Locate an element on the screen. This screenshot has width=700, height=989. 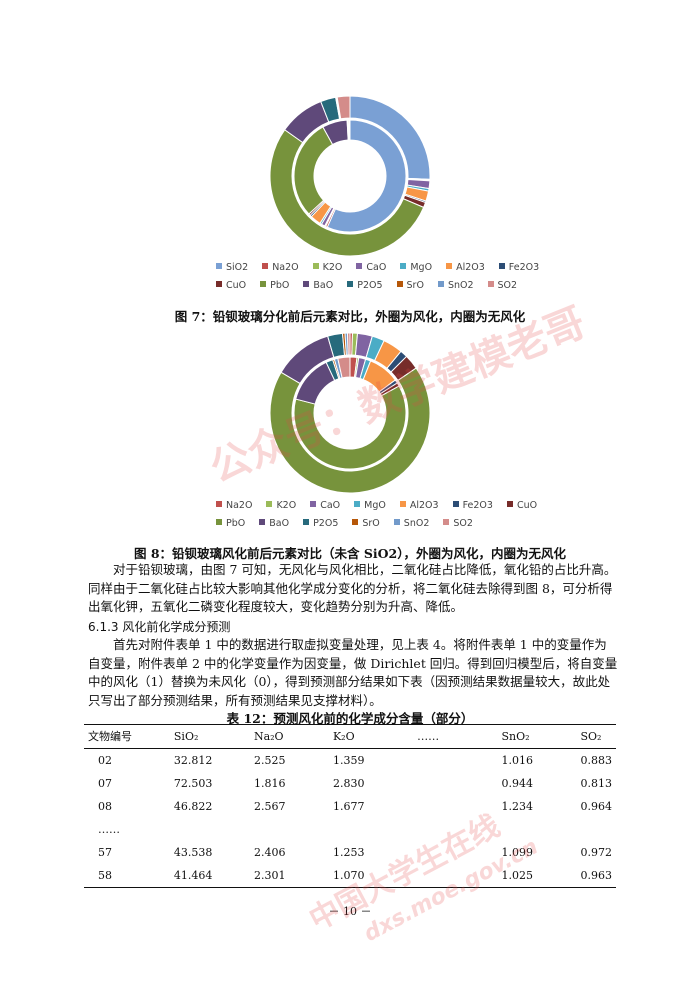
col-header: SnO₂ is located at coordinates (537, 736).